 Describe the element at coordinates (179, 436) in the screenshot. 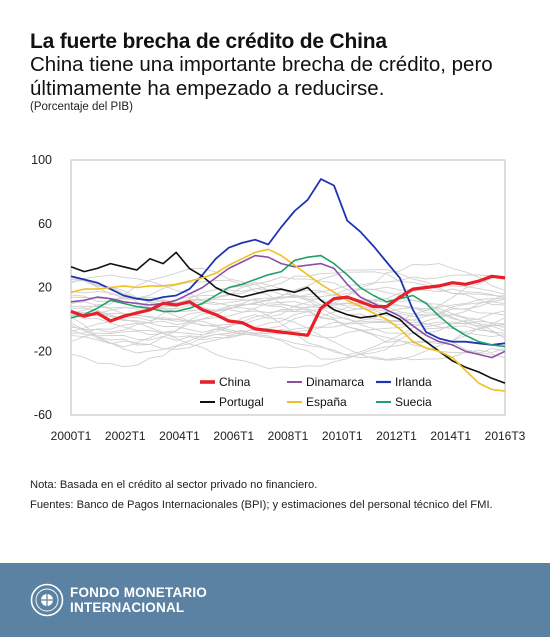

I see `x-tick-label: 2004T1` at that location.